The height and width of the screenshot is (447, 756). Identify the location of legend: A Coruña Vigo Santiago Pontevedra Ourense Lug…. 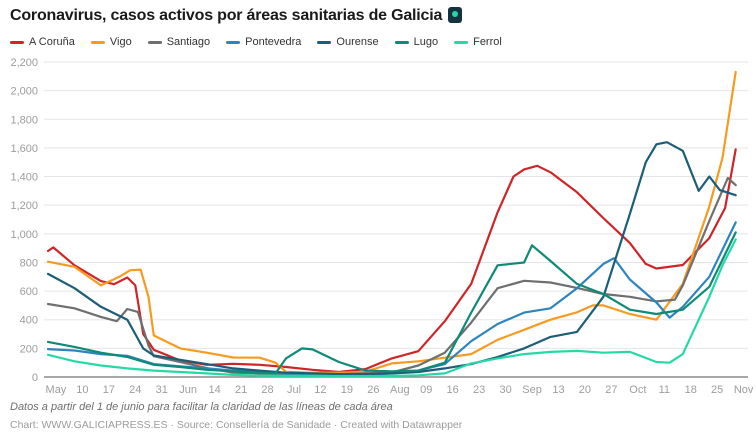
(256, 42).